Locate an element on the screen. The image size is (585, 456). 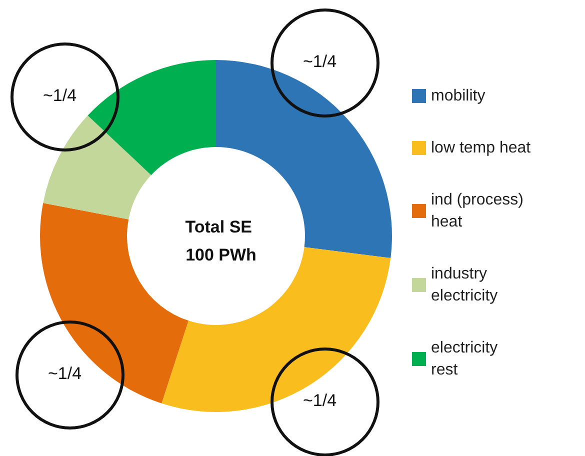
legend-label: mobility is located at coordinates (458, 96).